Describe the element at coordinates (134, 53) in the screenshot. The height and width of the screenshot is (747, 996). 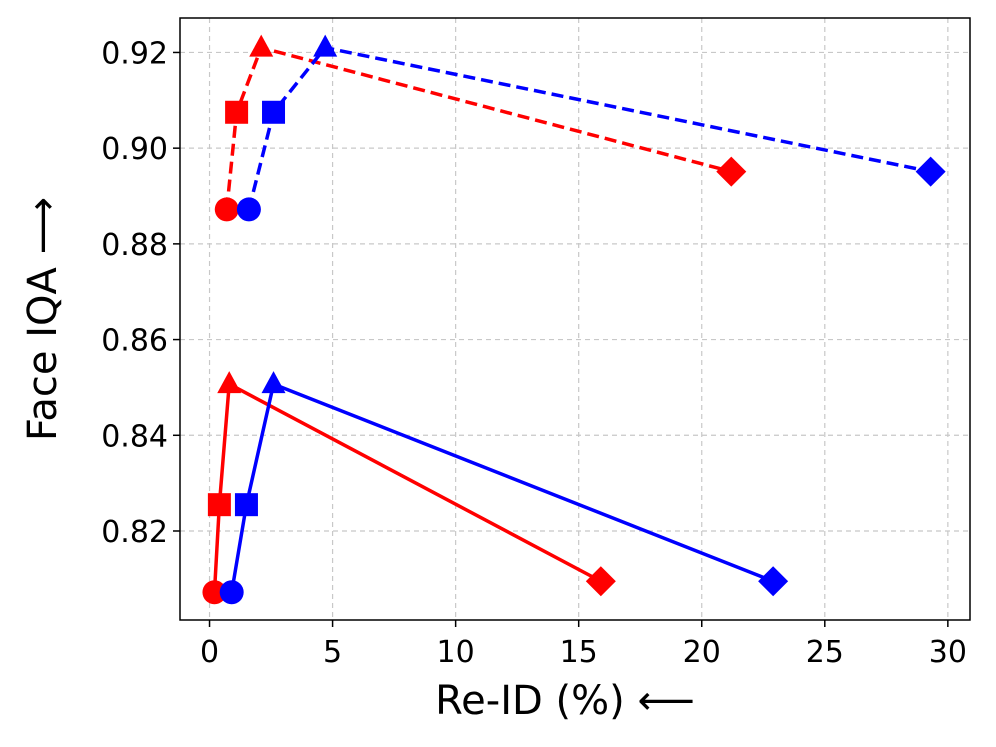
I see `y-tick-label: 0.92` at that location.